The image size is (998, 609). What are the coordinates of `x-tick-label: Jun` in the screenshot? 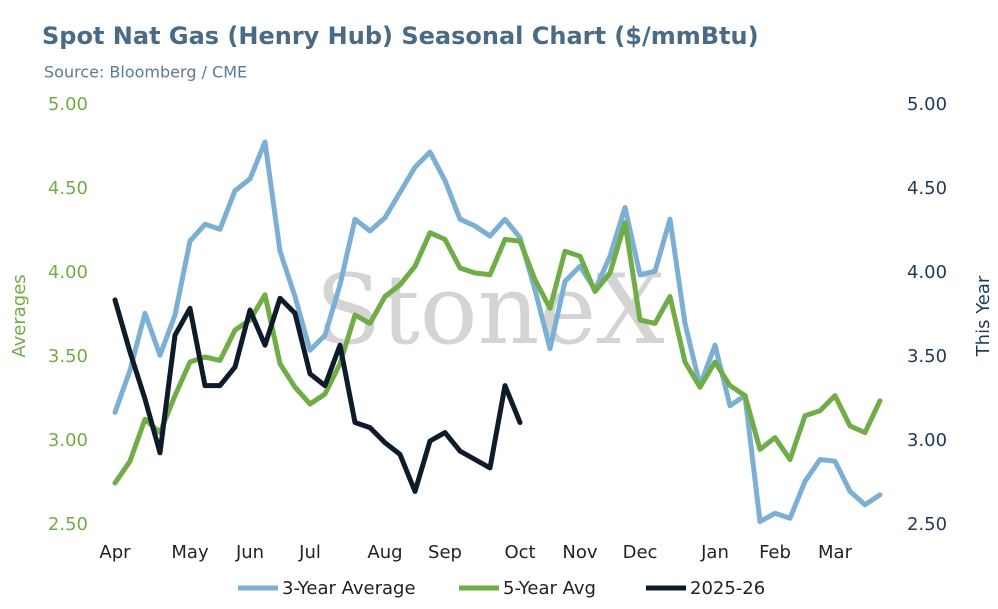 It's located at (249, 552).